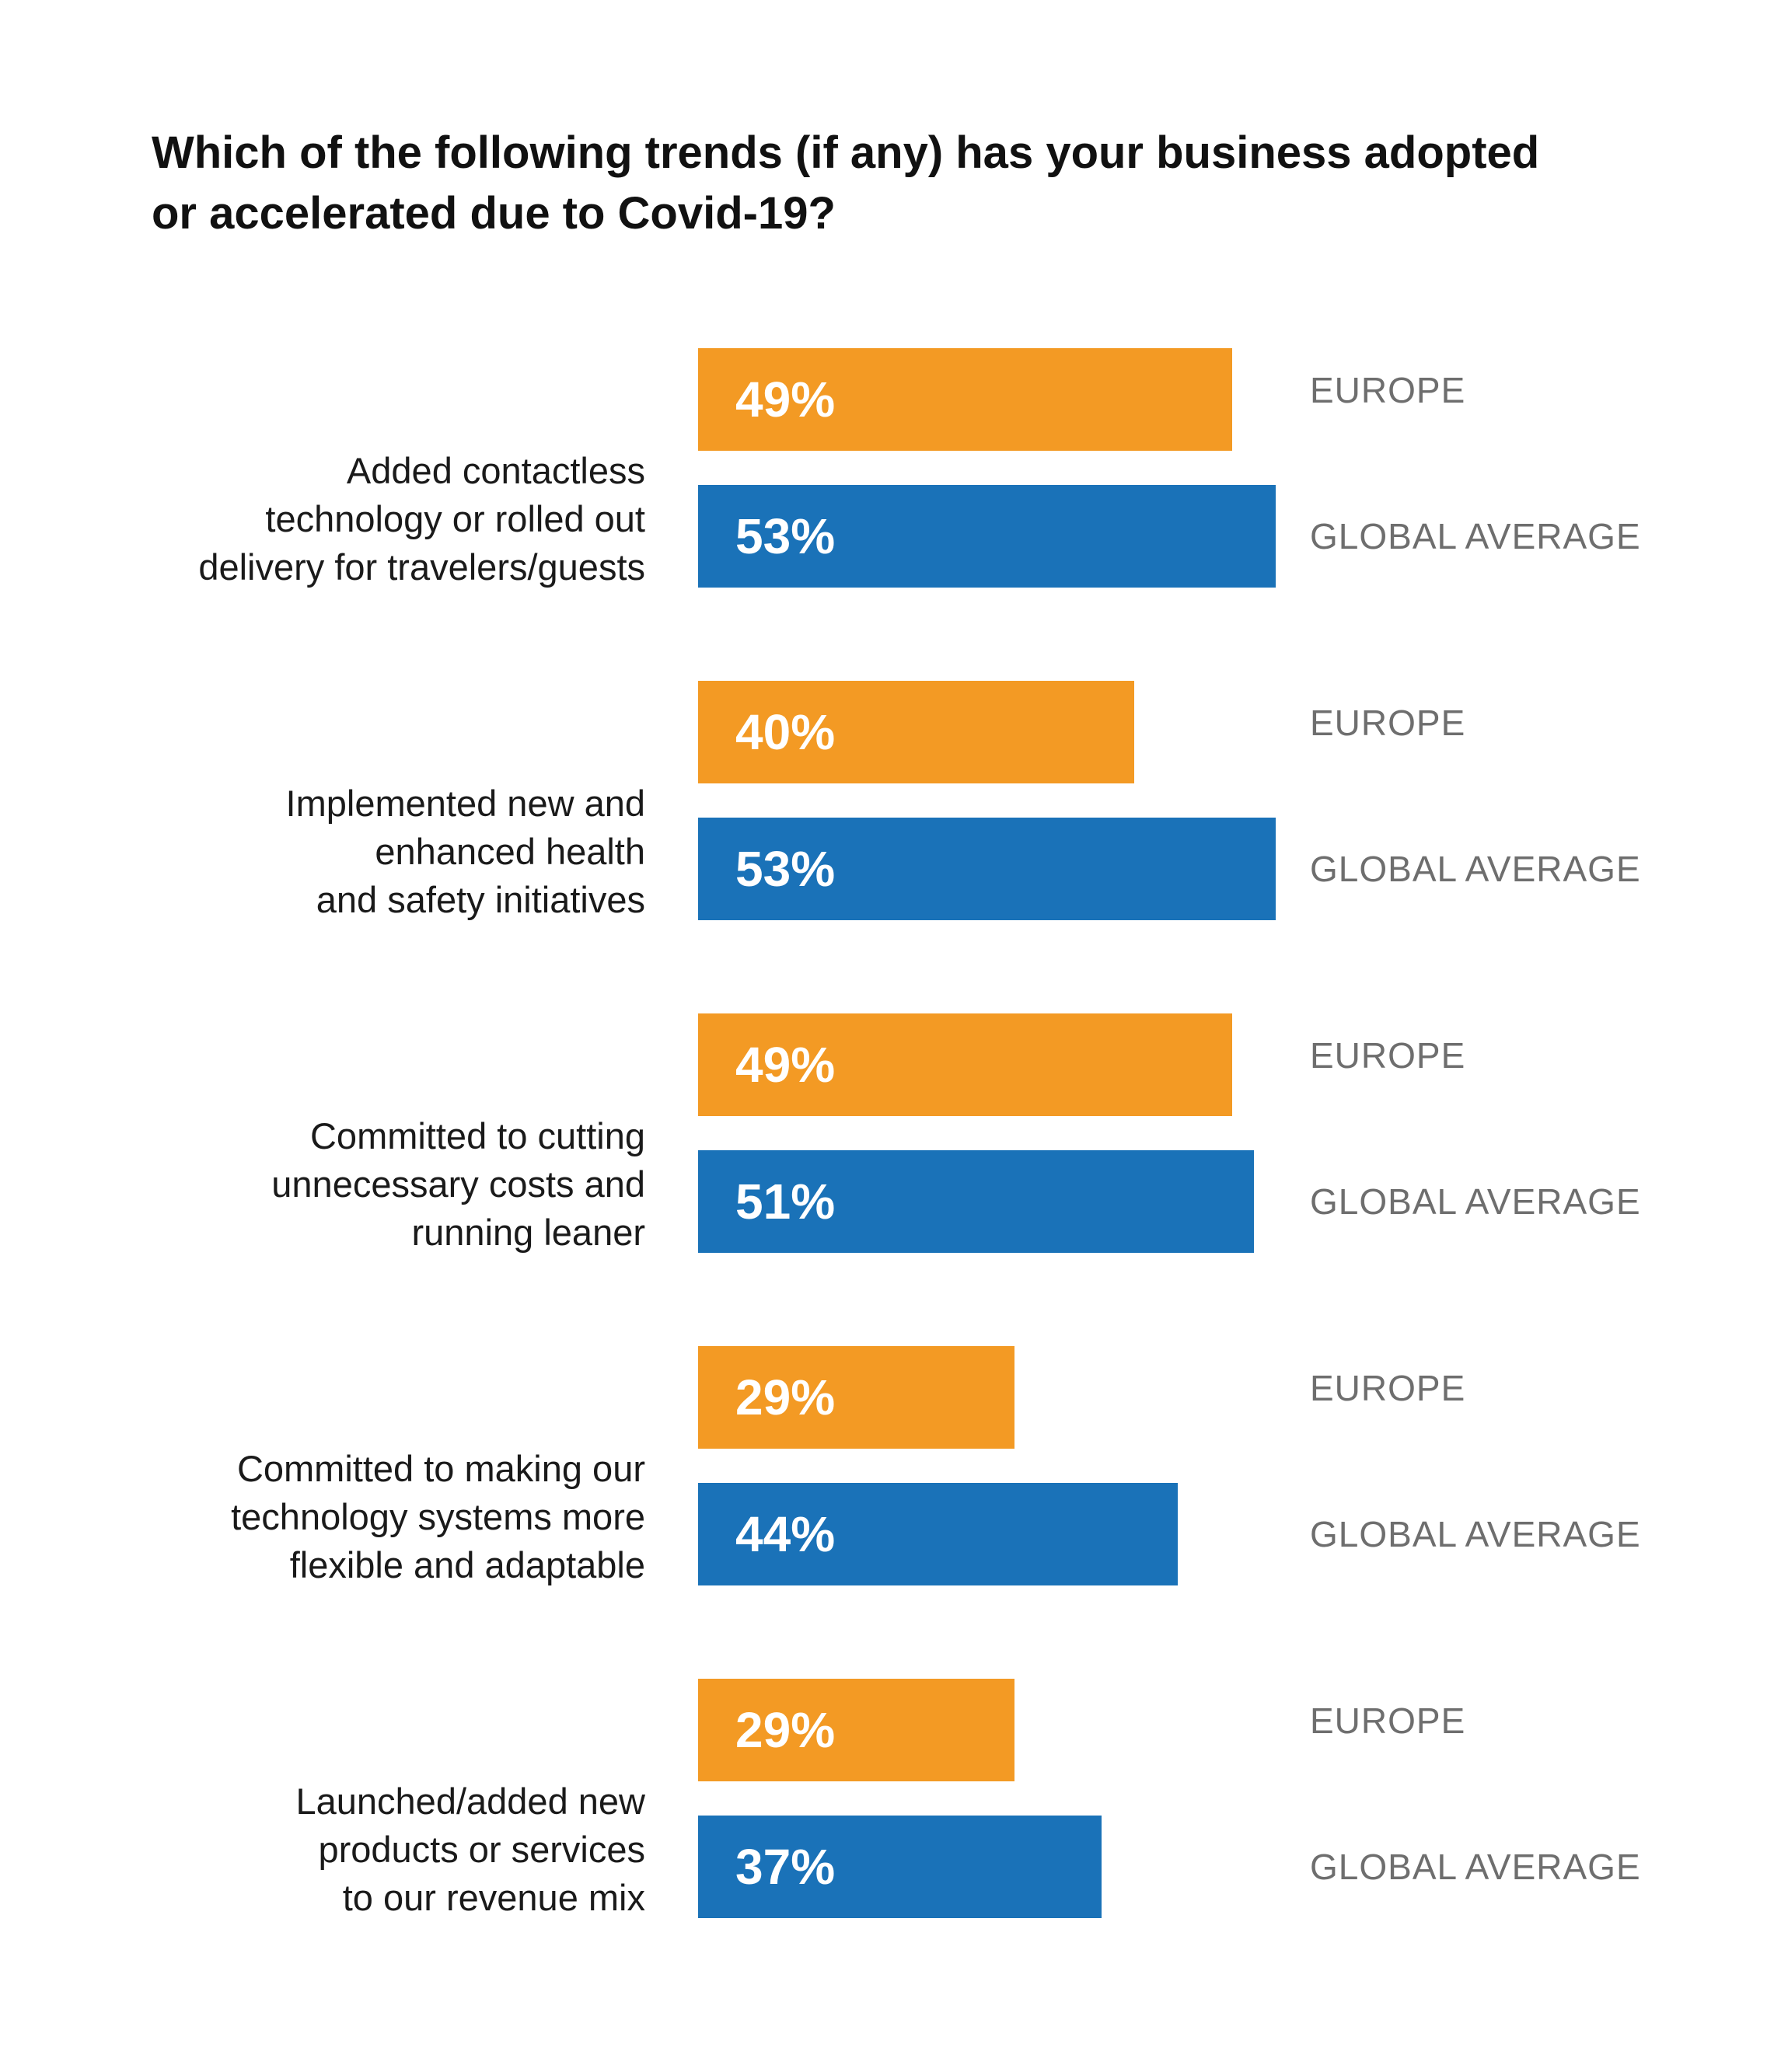 The width and height of the screenshot is (1781, 2072). What do you see at coordinates (494, 213) in the screenshot?
I see `chart-title-line-2: or accelerated due to Covid-19?` at bounding box center [494, 213].